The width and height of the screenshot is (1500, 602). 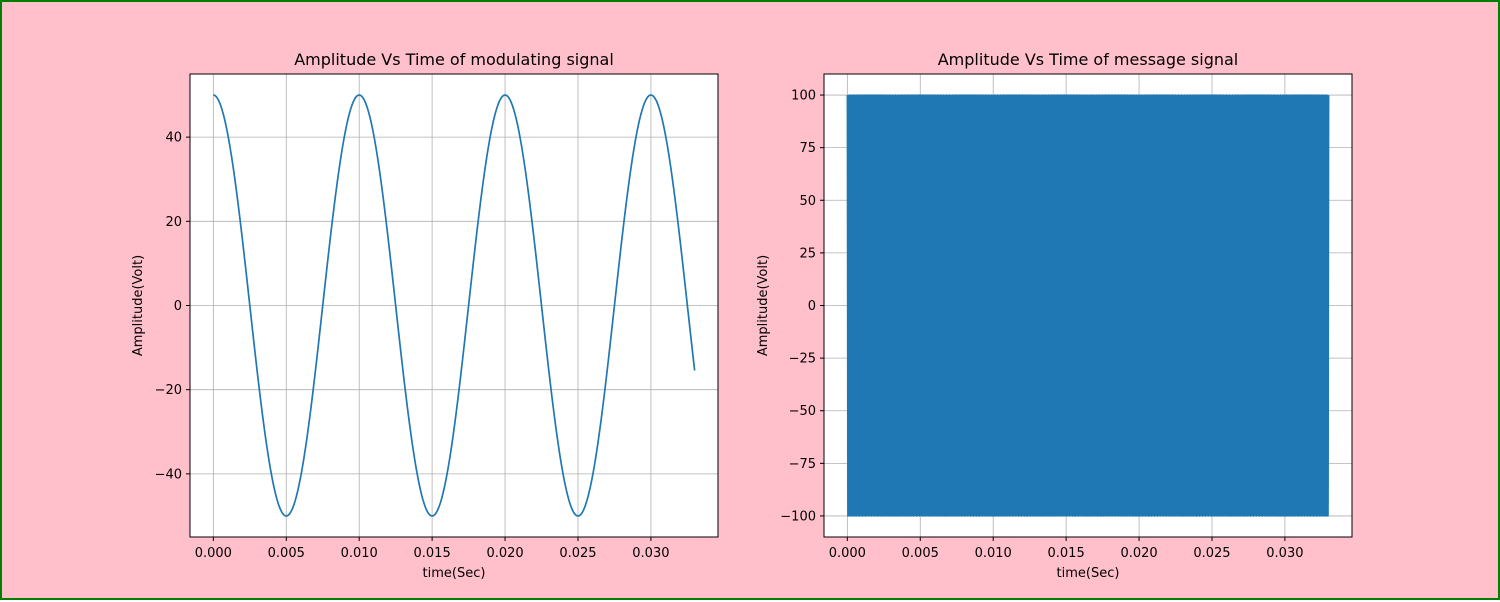 What do you see at coordinates (1088, 59) in the screenshot?
I see `chart-title: Amplitude Vs Time of message signal` at bounding box center [1088, 59].